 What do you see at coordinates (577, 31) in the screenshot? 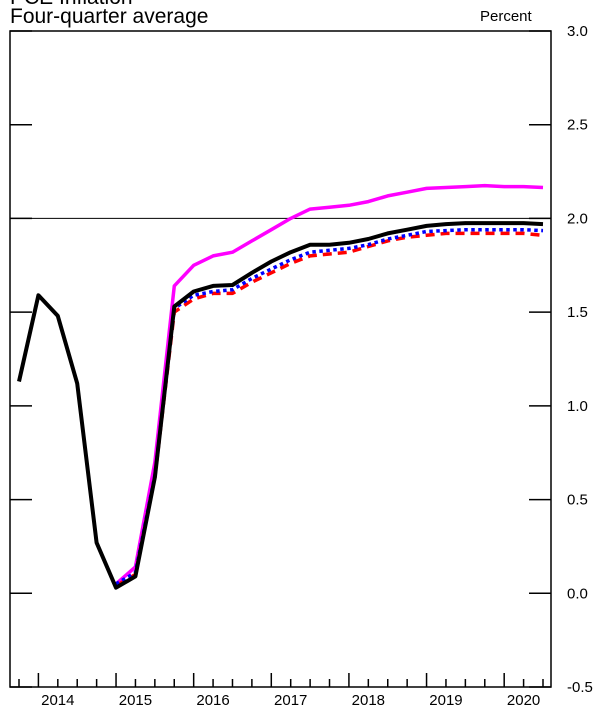
I see `y-tick-label: 3.0` at bounding box center [577, 31].